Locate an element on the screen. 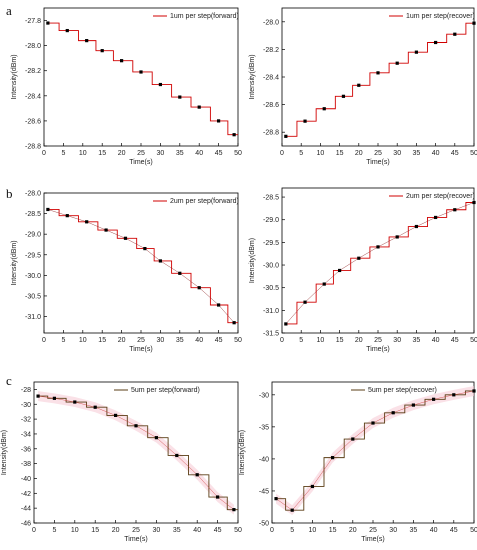 The height and width of the screenshot is (550, 477). chart-5-xtick-label: 10 is located at coordinates (75, 530).